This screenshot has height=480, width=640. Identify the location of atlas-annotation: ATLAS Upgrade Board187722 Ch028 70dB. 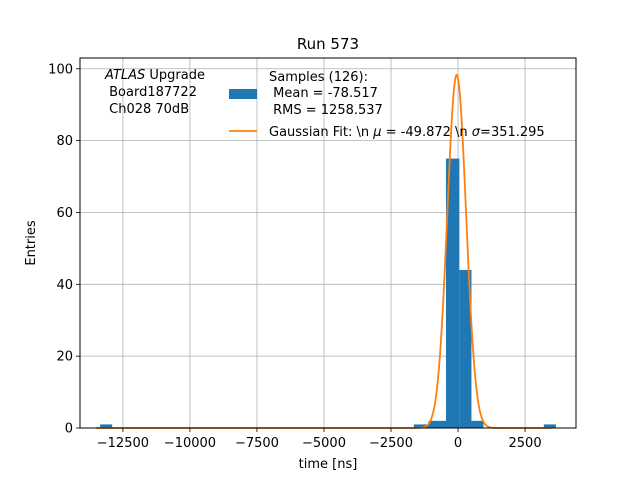
(154, 92).